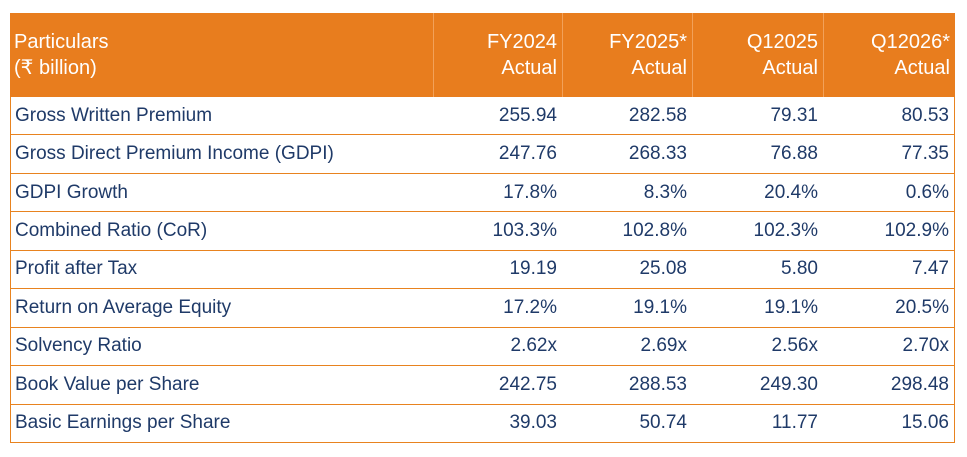 This screenshot has height=457, width=967. I want to click on header-cell-q12026: Q12026* Actual, so click(889, 55).